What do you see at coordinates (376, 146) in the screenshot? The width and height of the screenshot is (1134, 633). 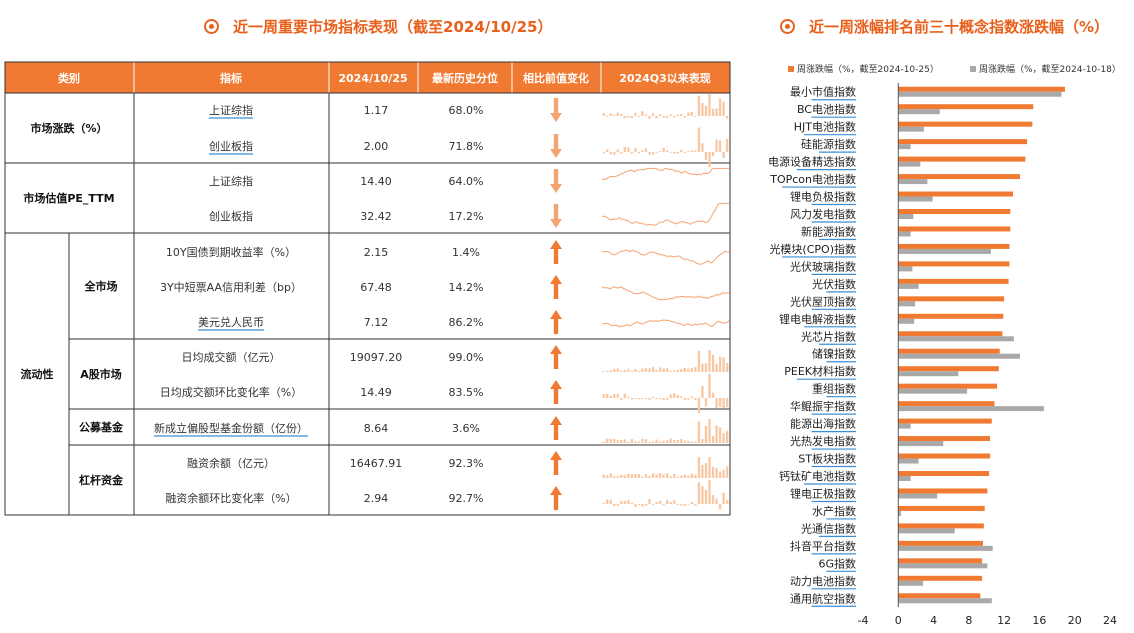 I see `indicator-value: 2.00` at bounding box center [376, 146].